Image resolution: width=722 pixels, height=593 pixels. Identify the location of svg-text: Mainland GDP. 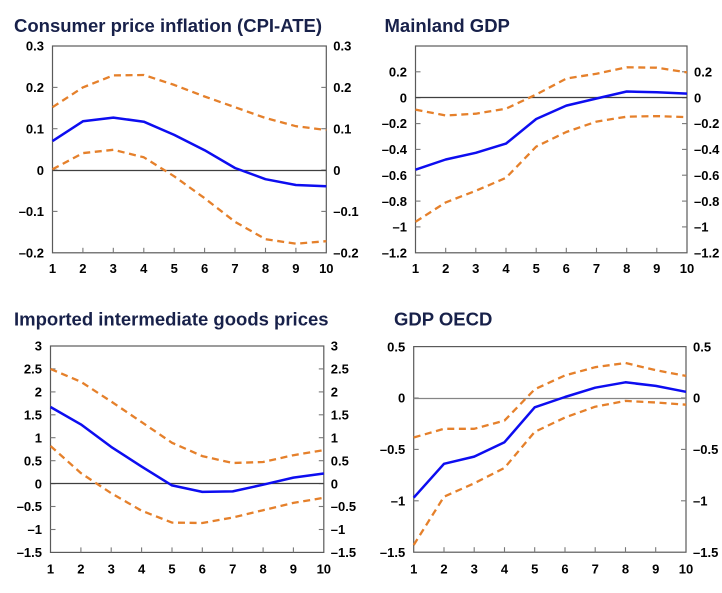
(447, 25).